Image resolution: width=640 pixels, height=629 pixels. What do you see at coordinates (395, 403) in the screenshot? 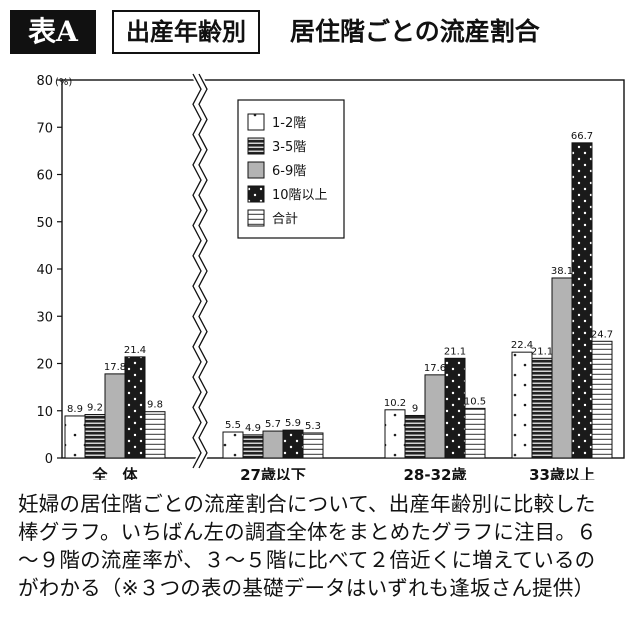
I see `data-label: 10.2` at bounding box center [395, 403].